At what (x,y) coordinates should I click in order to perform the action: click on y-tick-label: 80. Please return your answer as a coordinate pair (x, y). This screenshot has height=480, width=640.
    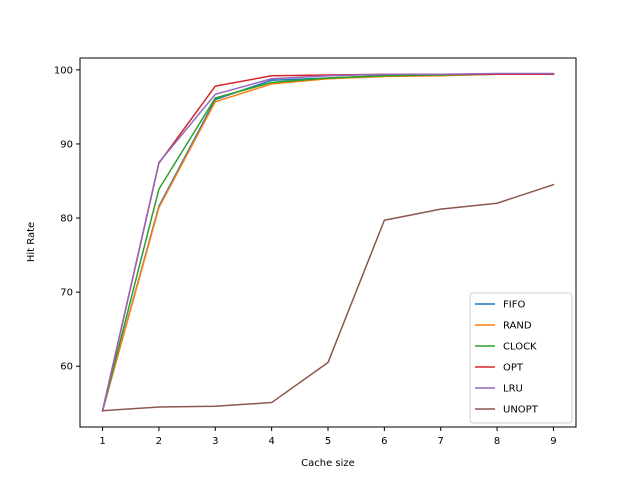
    Looking at the image, I should click on (66, 219).